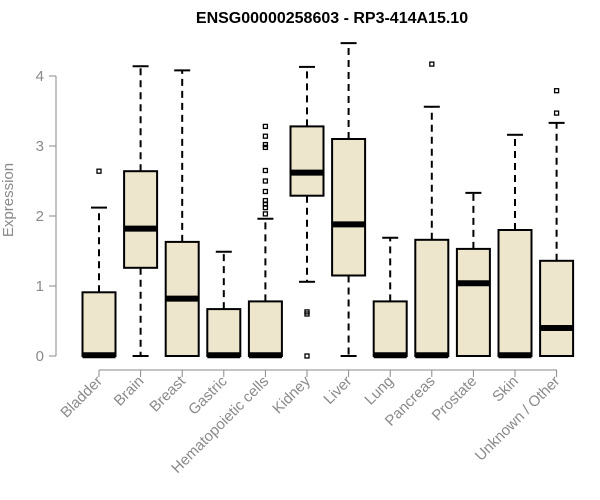 This screenshot has width=600, height=500. What do you see at coordinates (129, 391) in the screenshot?
I see `x-tick-label: Brain` at bounding box center [129, 391].